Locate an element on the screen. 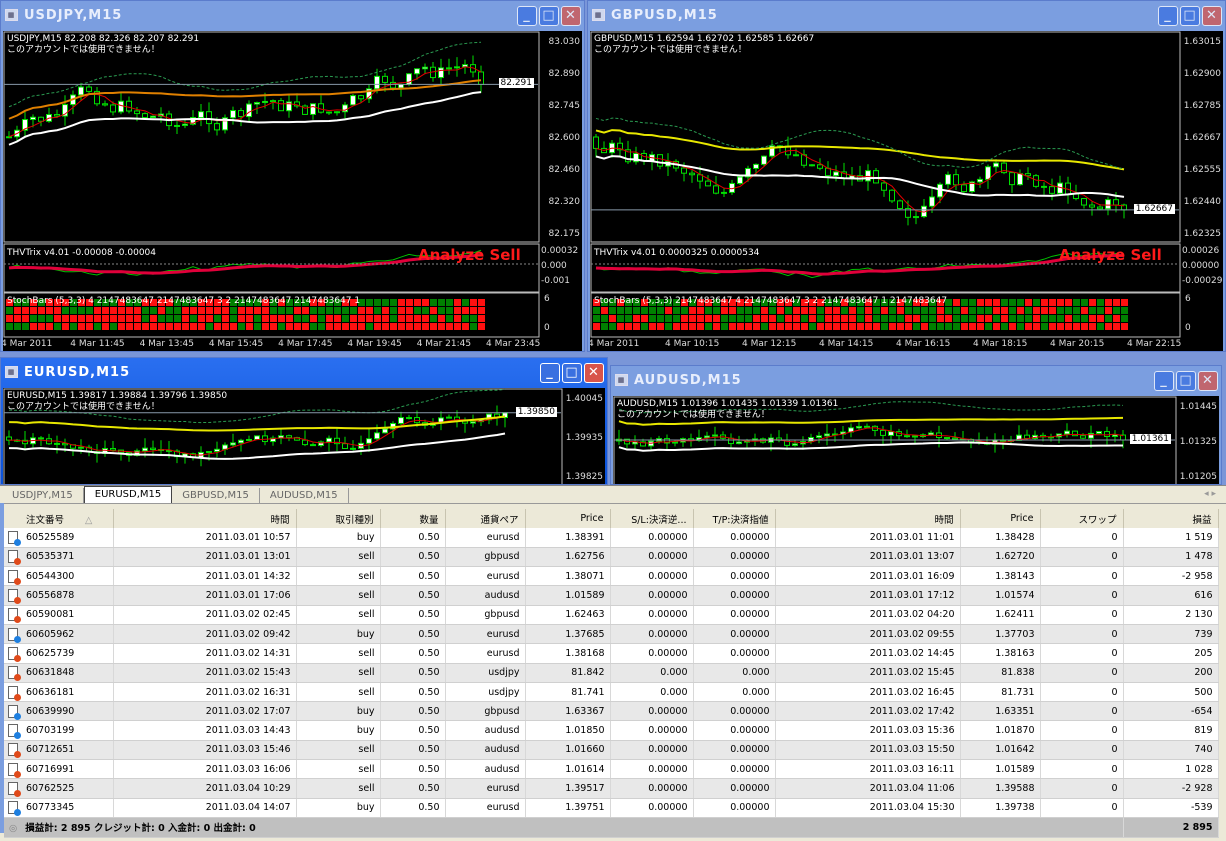  title-bar: ▦ GBPUSD,M15 _ □ ✕ is located at coordinates (906, 15).